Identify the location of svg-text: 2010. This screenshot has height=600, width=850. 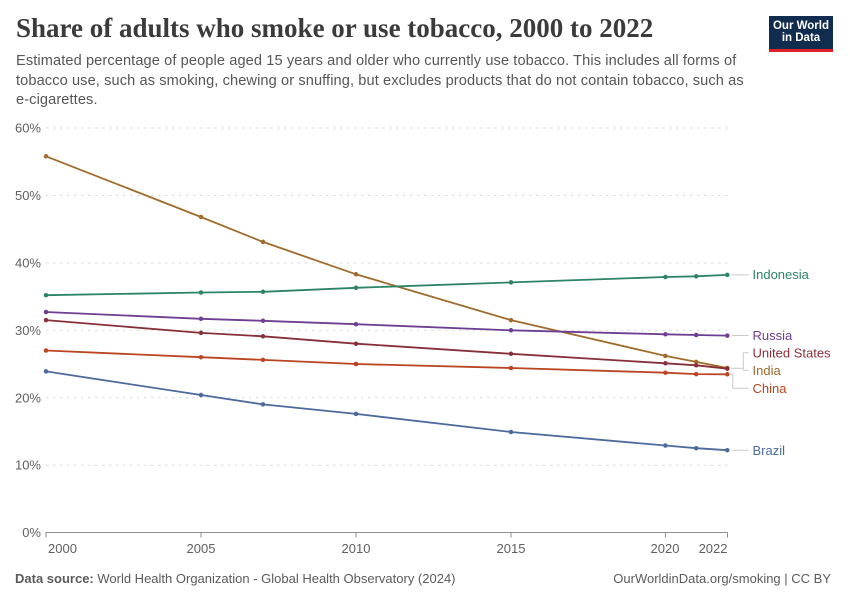
(356, 548).